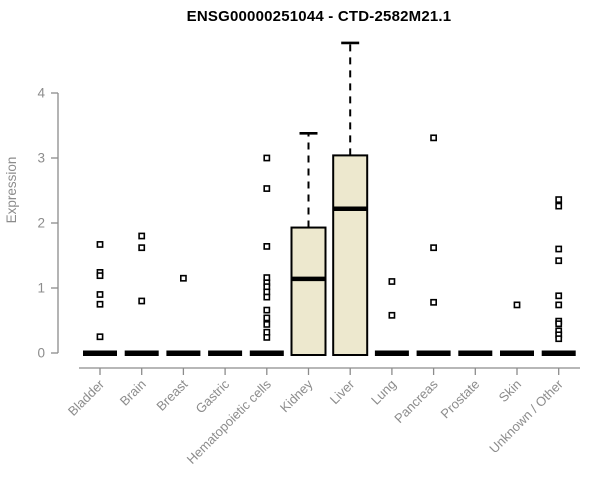  Describe the element at coordinates (41, 93) in the screenshot. I see `y-tick-label: 4` at that location.